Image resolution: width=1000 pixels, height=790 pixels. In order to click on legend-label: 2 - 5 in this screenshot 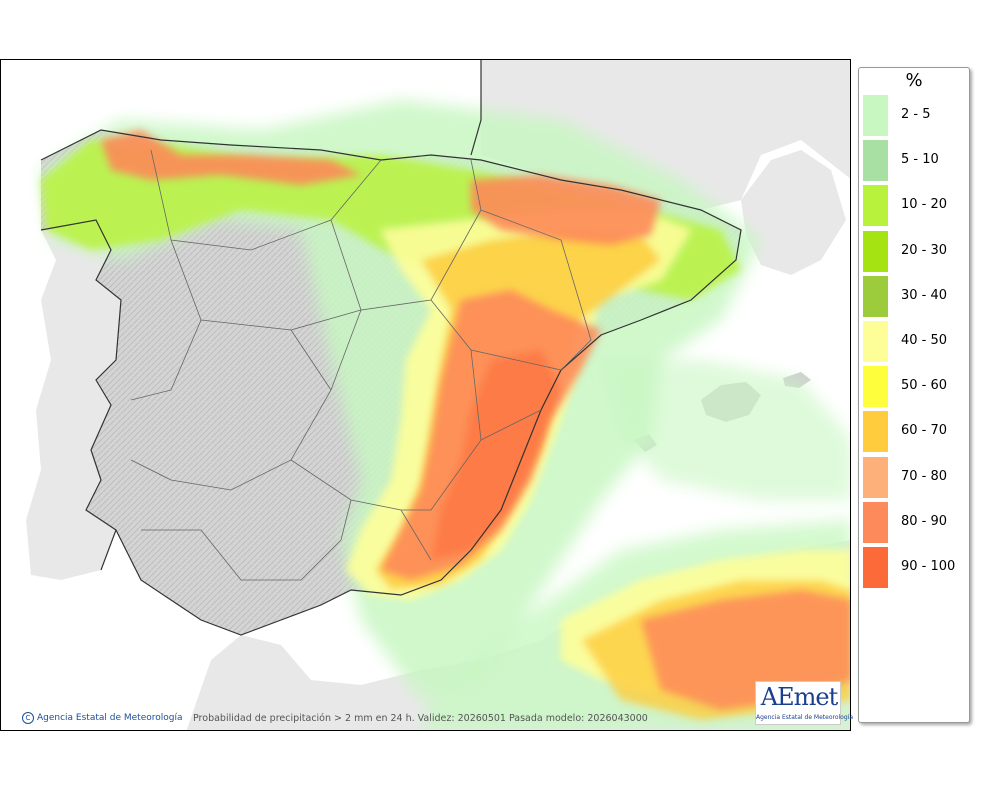, I will do `click(916, 114)`.